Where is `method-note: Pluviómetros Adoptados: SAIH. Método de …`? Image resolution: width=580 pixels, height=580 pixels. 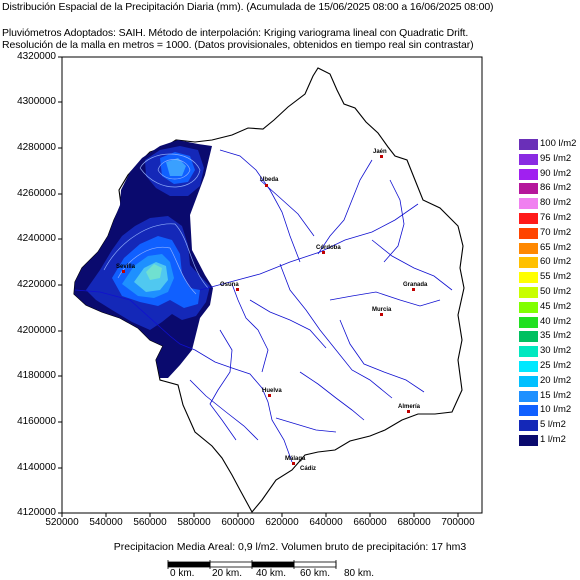 method-note: Pluviómetros Adoptados: SAIH. Método de … is located at coordinates (235, 33).